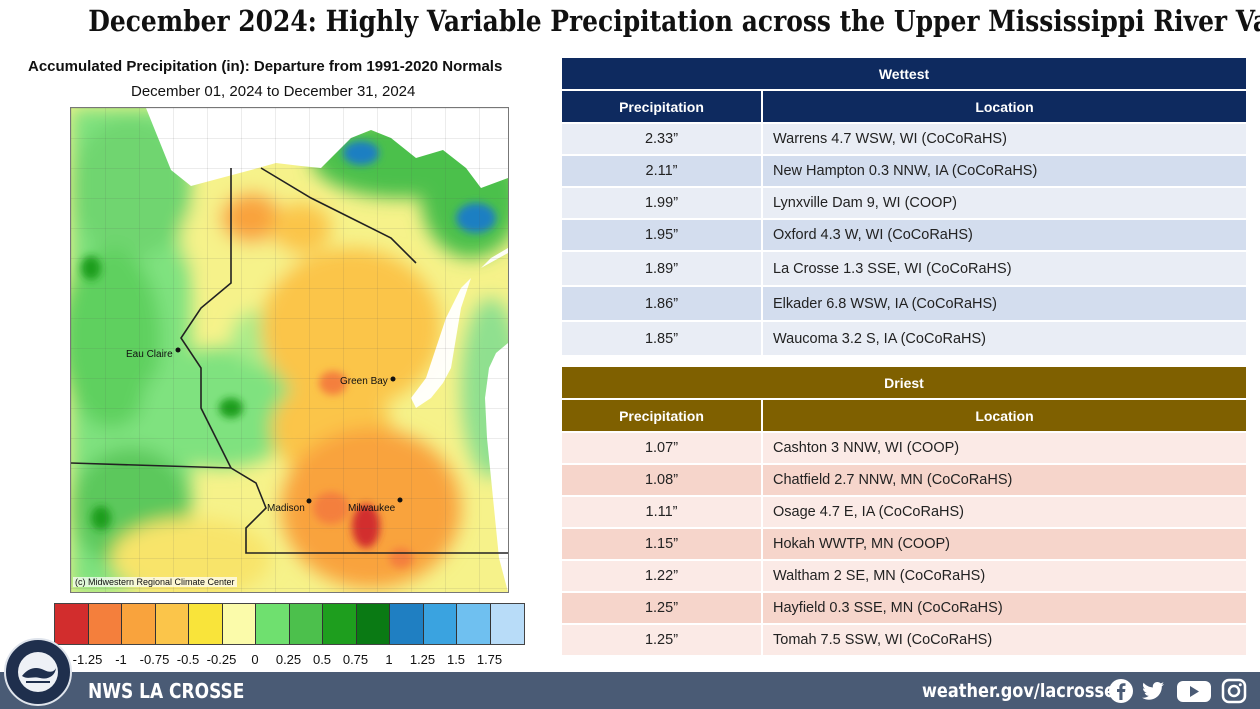 Image resolution: width=1260 pixels, height=709 pixels. Describe the element at coordinates (661, 303) in the screenshot. I see `precip-value: 1.86”` at that location.